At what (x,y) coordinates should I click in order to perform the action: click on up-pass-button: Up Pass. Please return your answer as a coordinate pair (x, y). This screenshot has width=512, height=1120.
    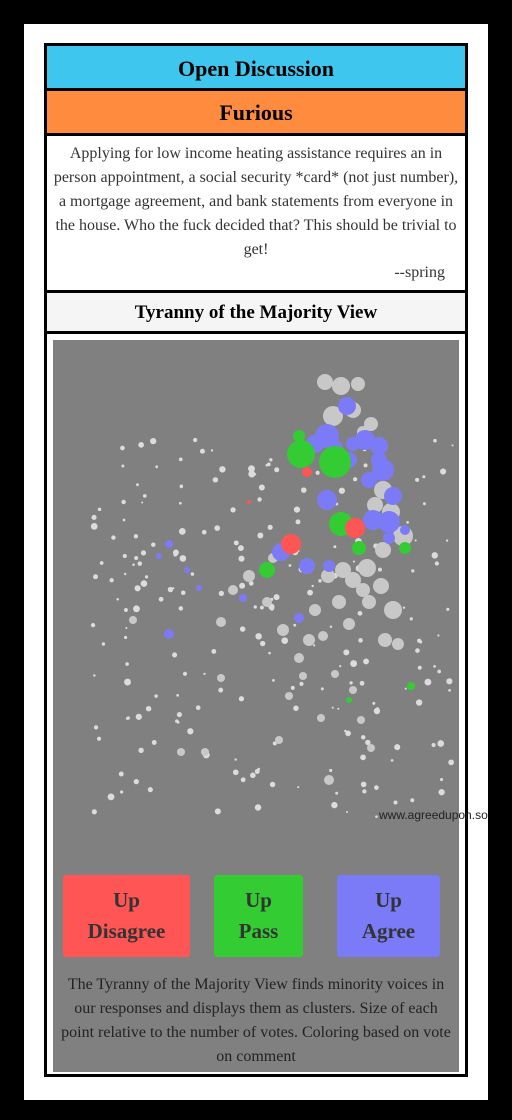
    Looking at the image, I should click on (258, 916).